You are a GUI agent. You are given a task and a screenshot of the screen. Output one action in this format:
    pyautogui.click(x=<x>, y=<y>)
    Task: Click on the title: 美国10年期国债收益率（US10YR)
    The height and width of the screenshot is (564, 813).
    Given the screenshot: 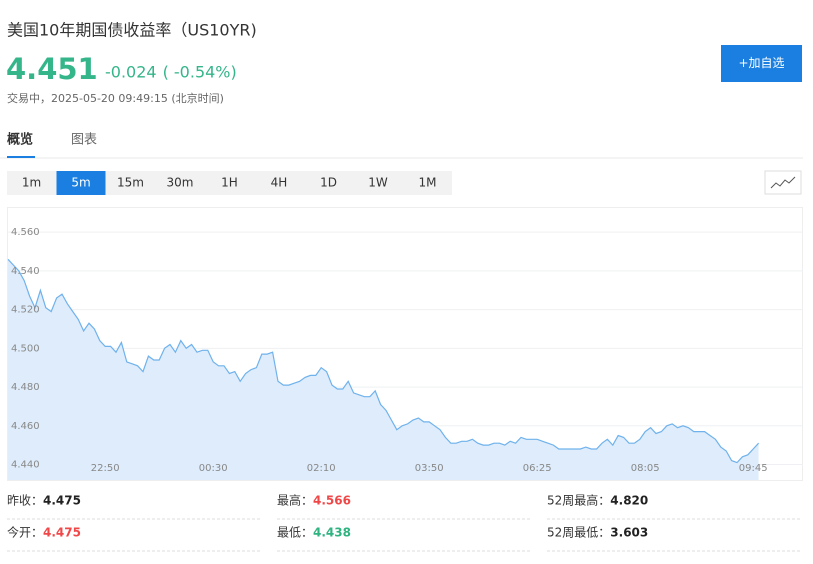 What is the action you would take?
    pyautogui.click(x=132, y=30)
    